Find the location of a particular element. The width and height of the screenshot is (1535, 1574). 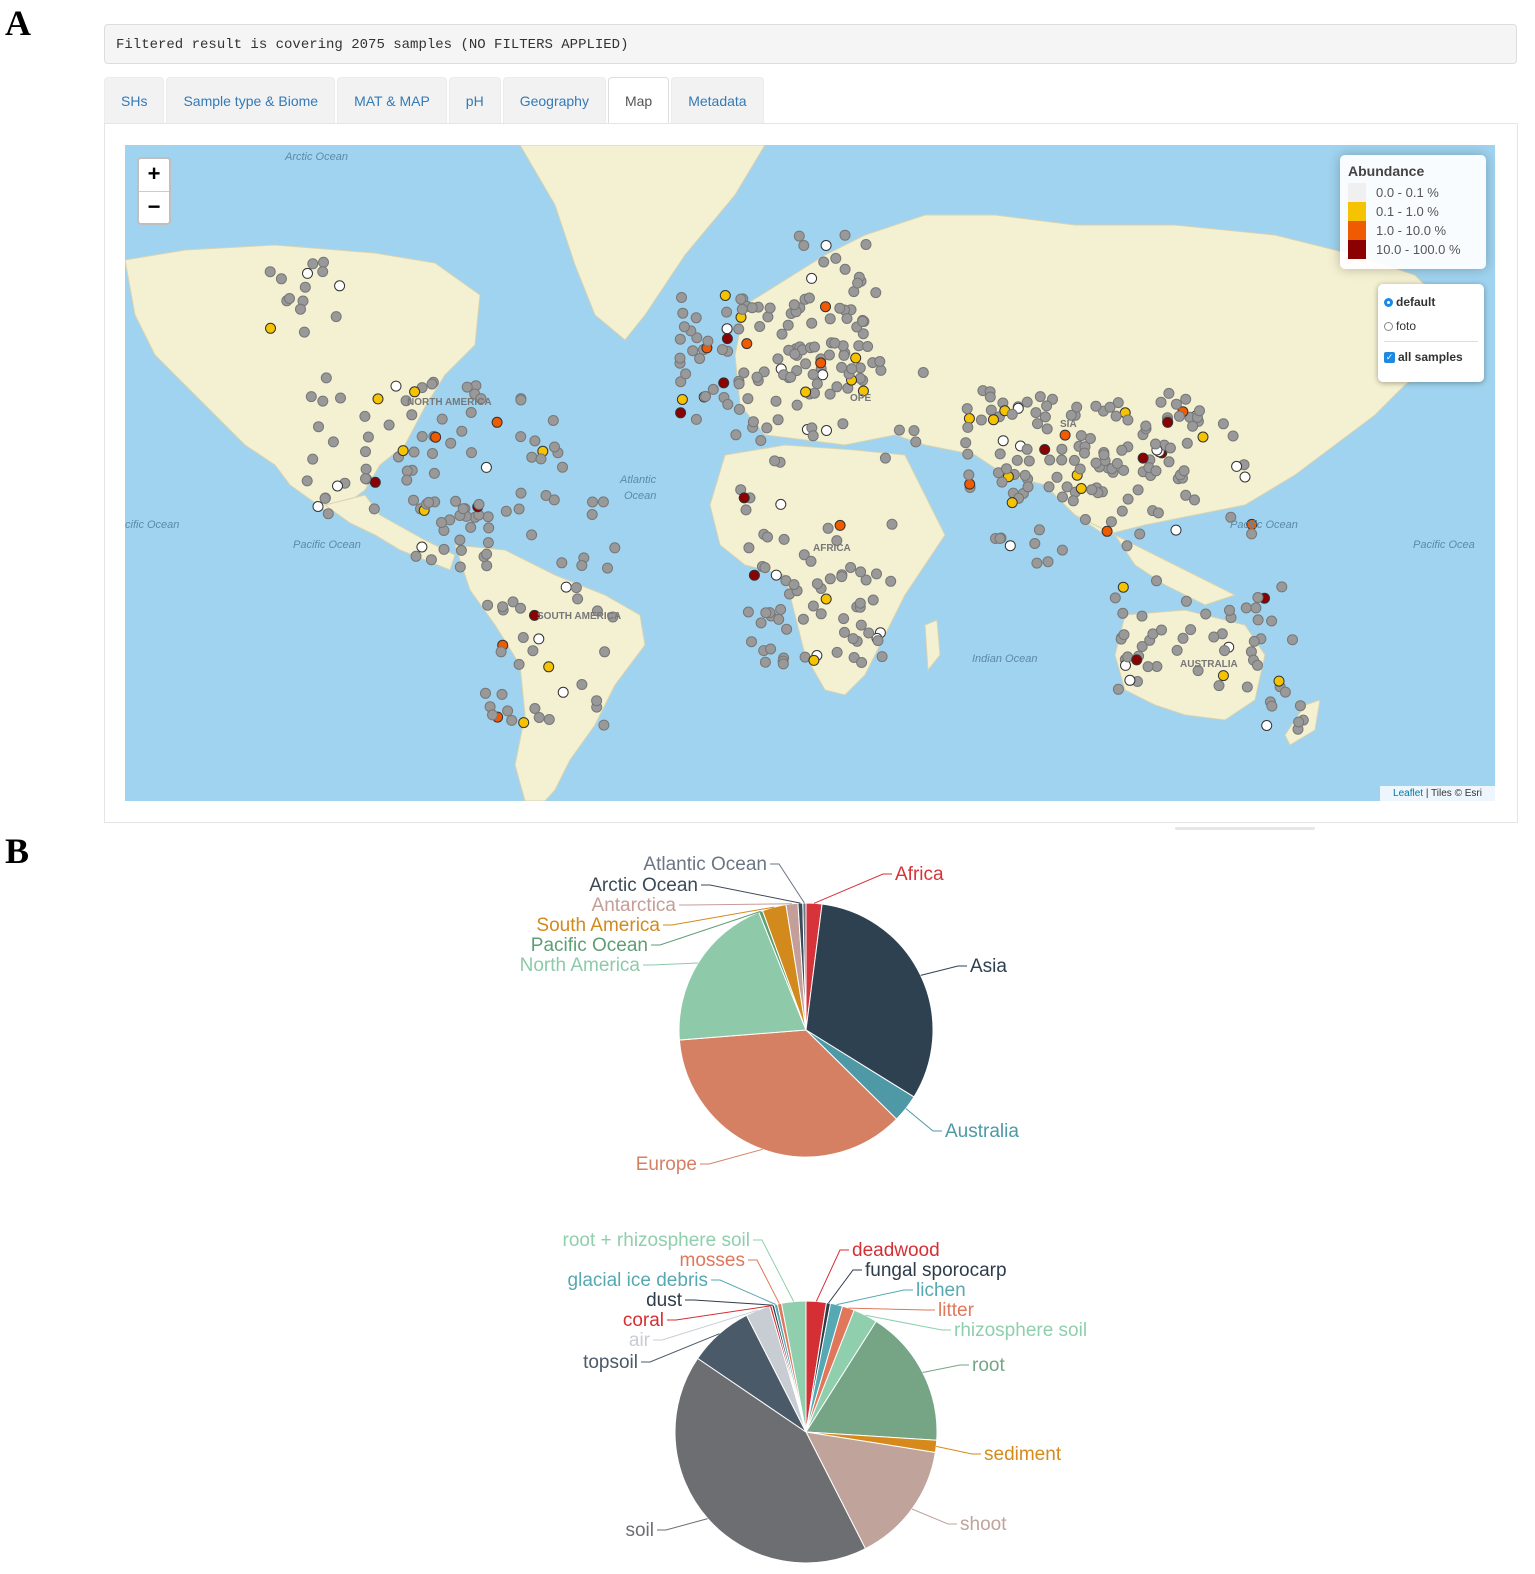

pie-slice-shoot is located at coordinates (870, 1490).